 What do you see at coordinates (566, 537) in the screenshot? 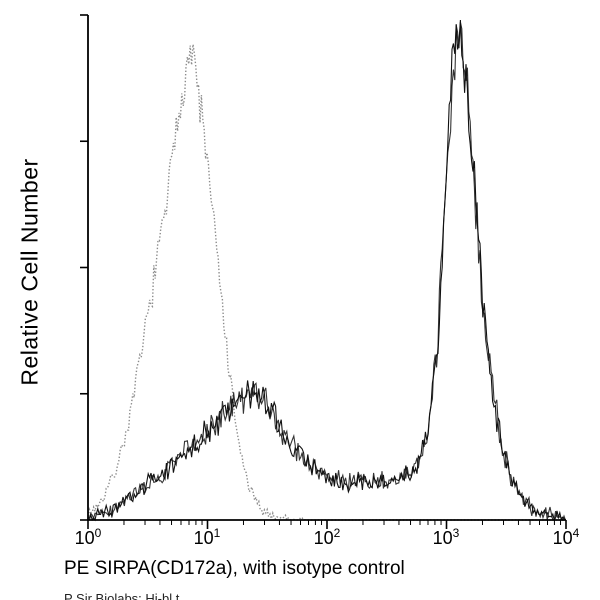
I see `x-tick-label-4: 10⁴` at bounding box center [566, 537].